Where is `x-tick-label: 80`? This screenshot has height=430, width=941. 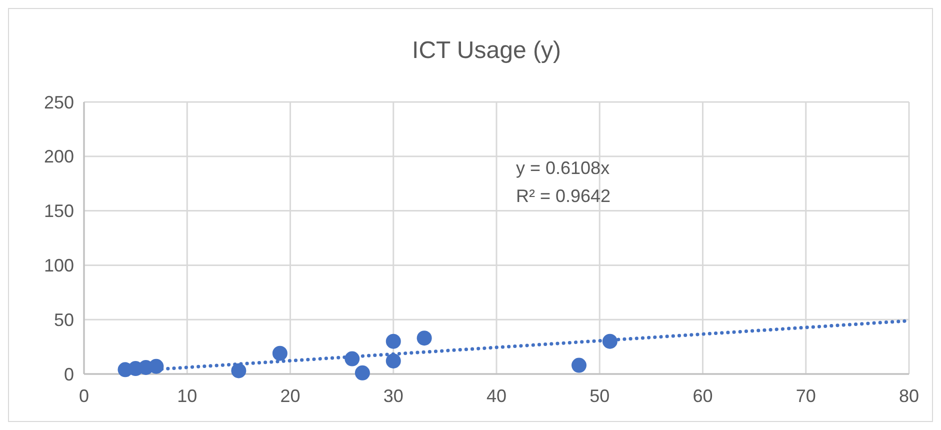 x-tick-label: 80 is located at coordinates (909, 396).